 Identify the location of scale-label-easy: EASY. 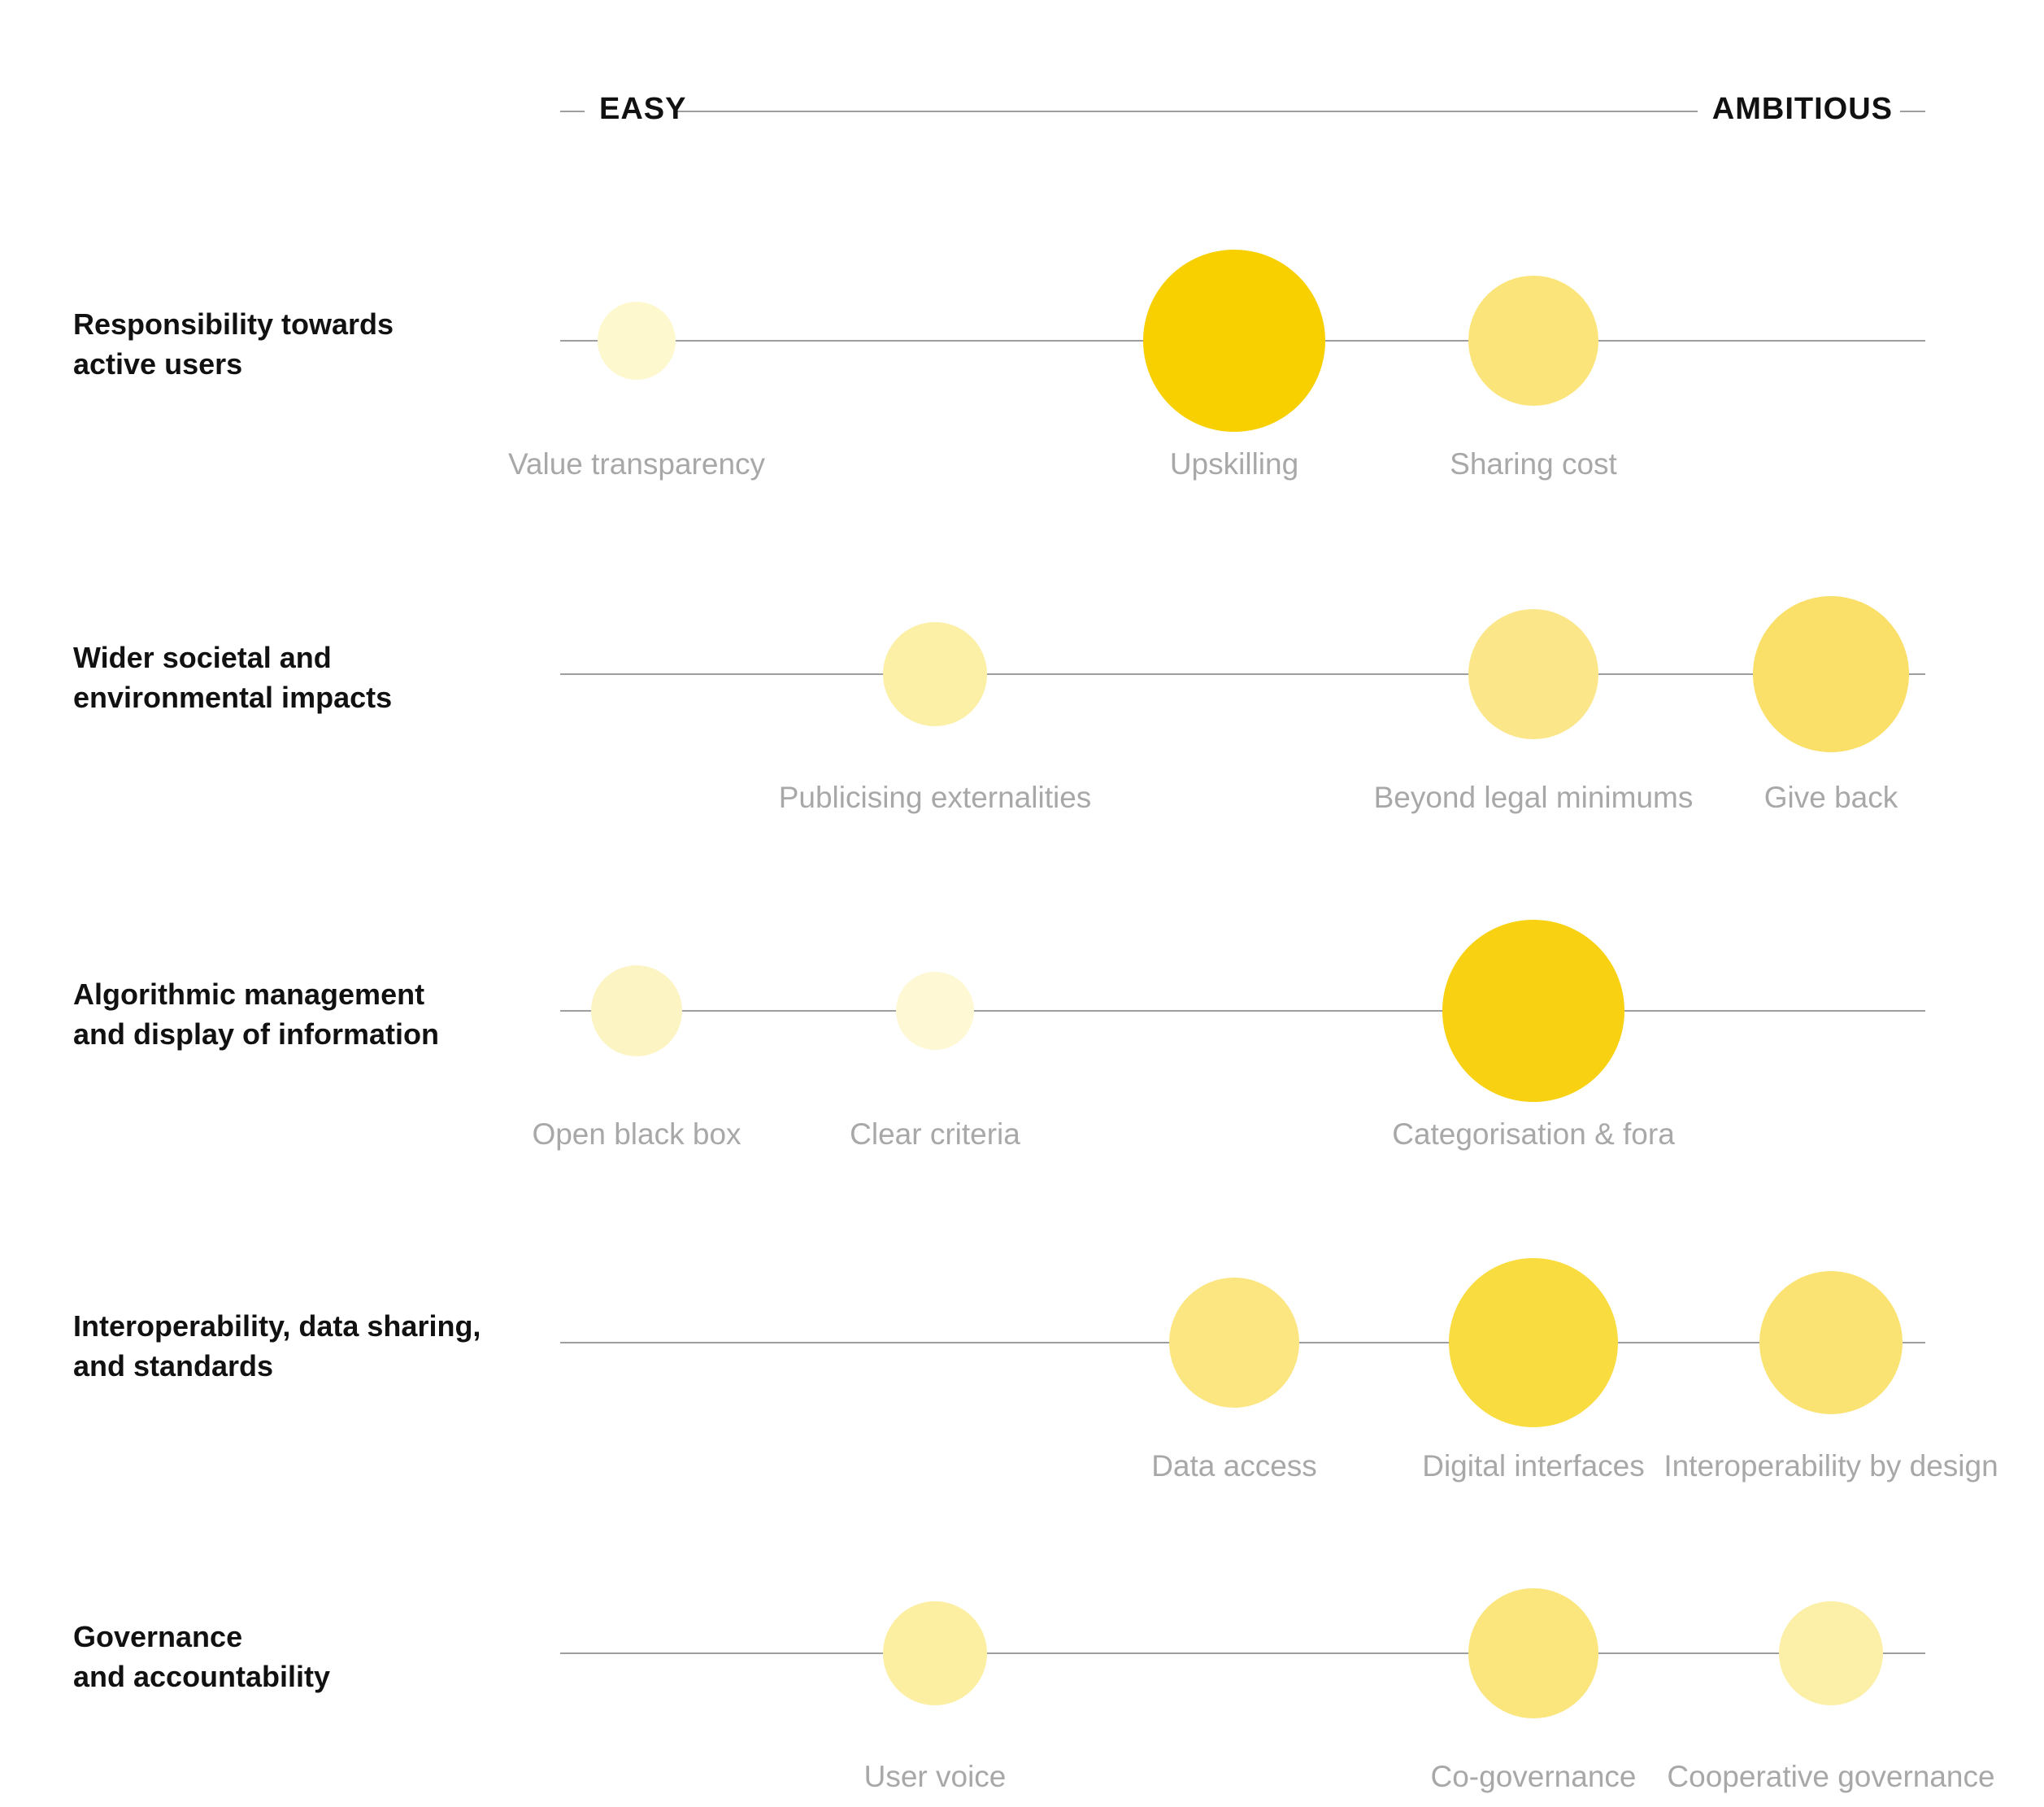
(642, 109).